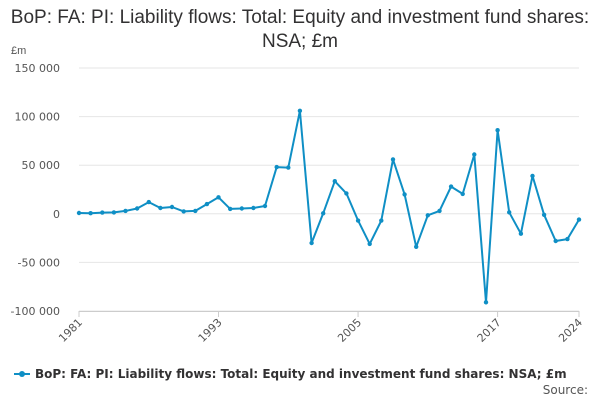 Image resolution: width=600 pixels, height=400 pixels. What do you see at coordinates (19, 51) in the screenshot?
I see `y-axis-unit-label: £m` at bounding box center [19, 51].